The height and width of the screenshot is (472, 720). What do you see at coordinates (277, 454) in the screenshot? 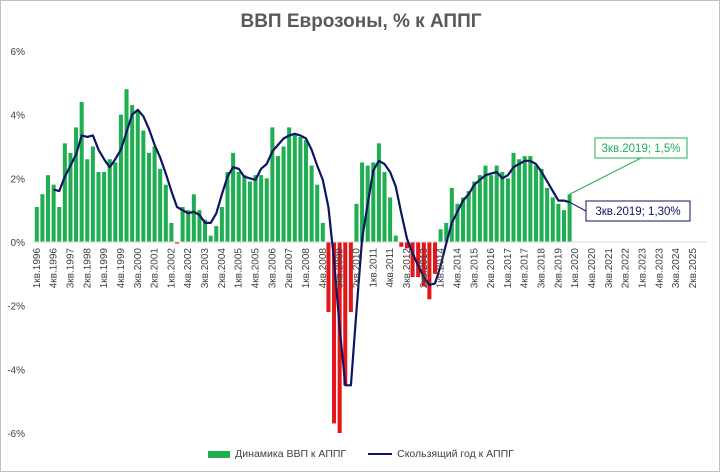
I see `legend-item-bars: Динамика ВВП к АППГ` at bounding box center [277, 454].